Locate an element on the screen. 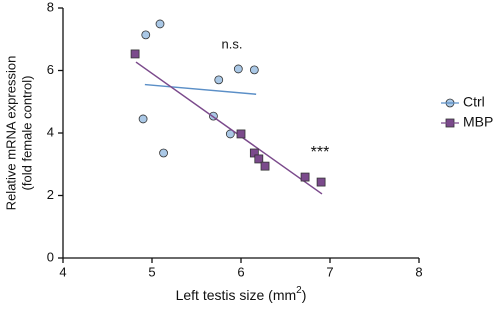 This screenshot has height=309, width=500. fit-line is located at coordinates (200, 89).